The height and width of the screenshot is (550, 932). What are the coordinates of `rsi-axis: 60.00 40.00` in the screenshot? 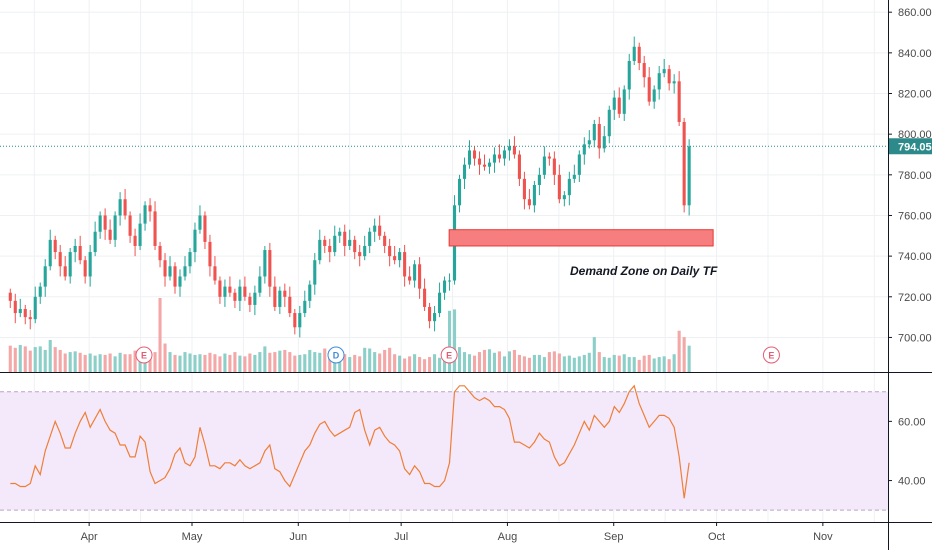 It's located at (907, 452).